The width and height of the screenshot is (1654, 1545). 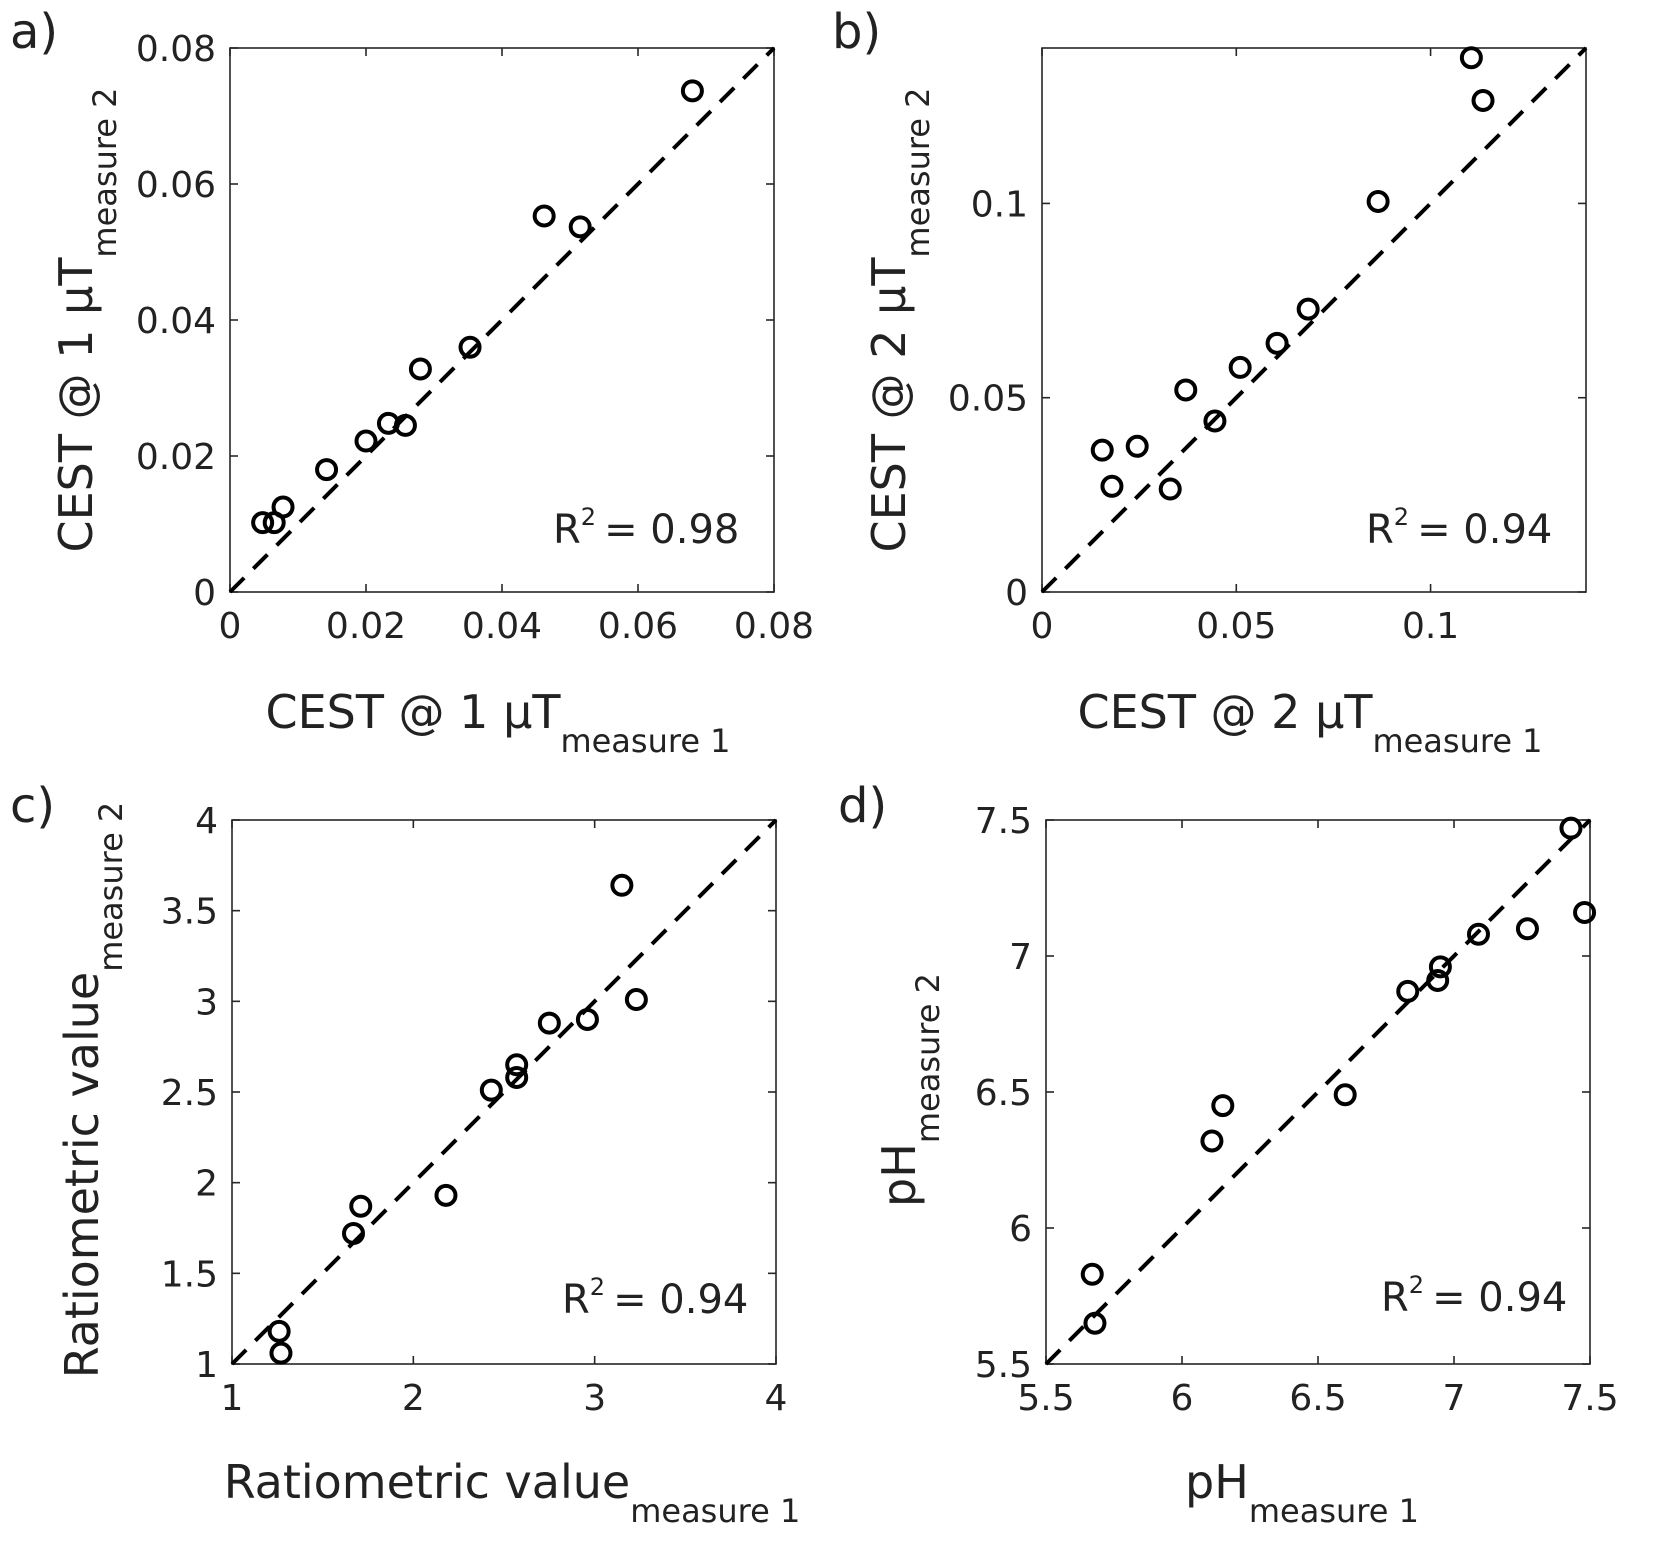 What do you see at coordinates (176, 321) in the screenshot?
I see `y-tick-label: 0.04` at bounding box center [176, 321].